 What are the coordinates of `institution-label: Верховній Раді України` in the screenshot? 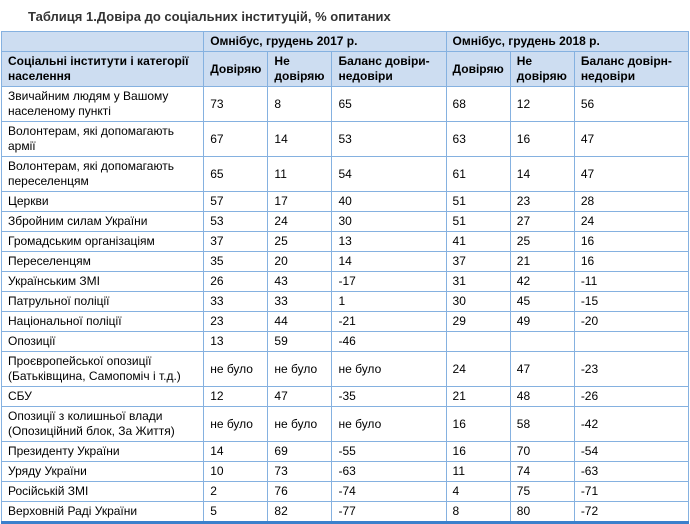 It's located at (102, 512).